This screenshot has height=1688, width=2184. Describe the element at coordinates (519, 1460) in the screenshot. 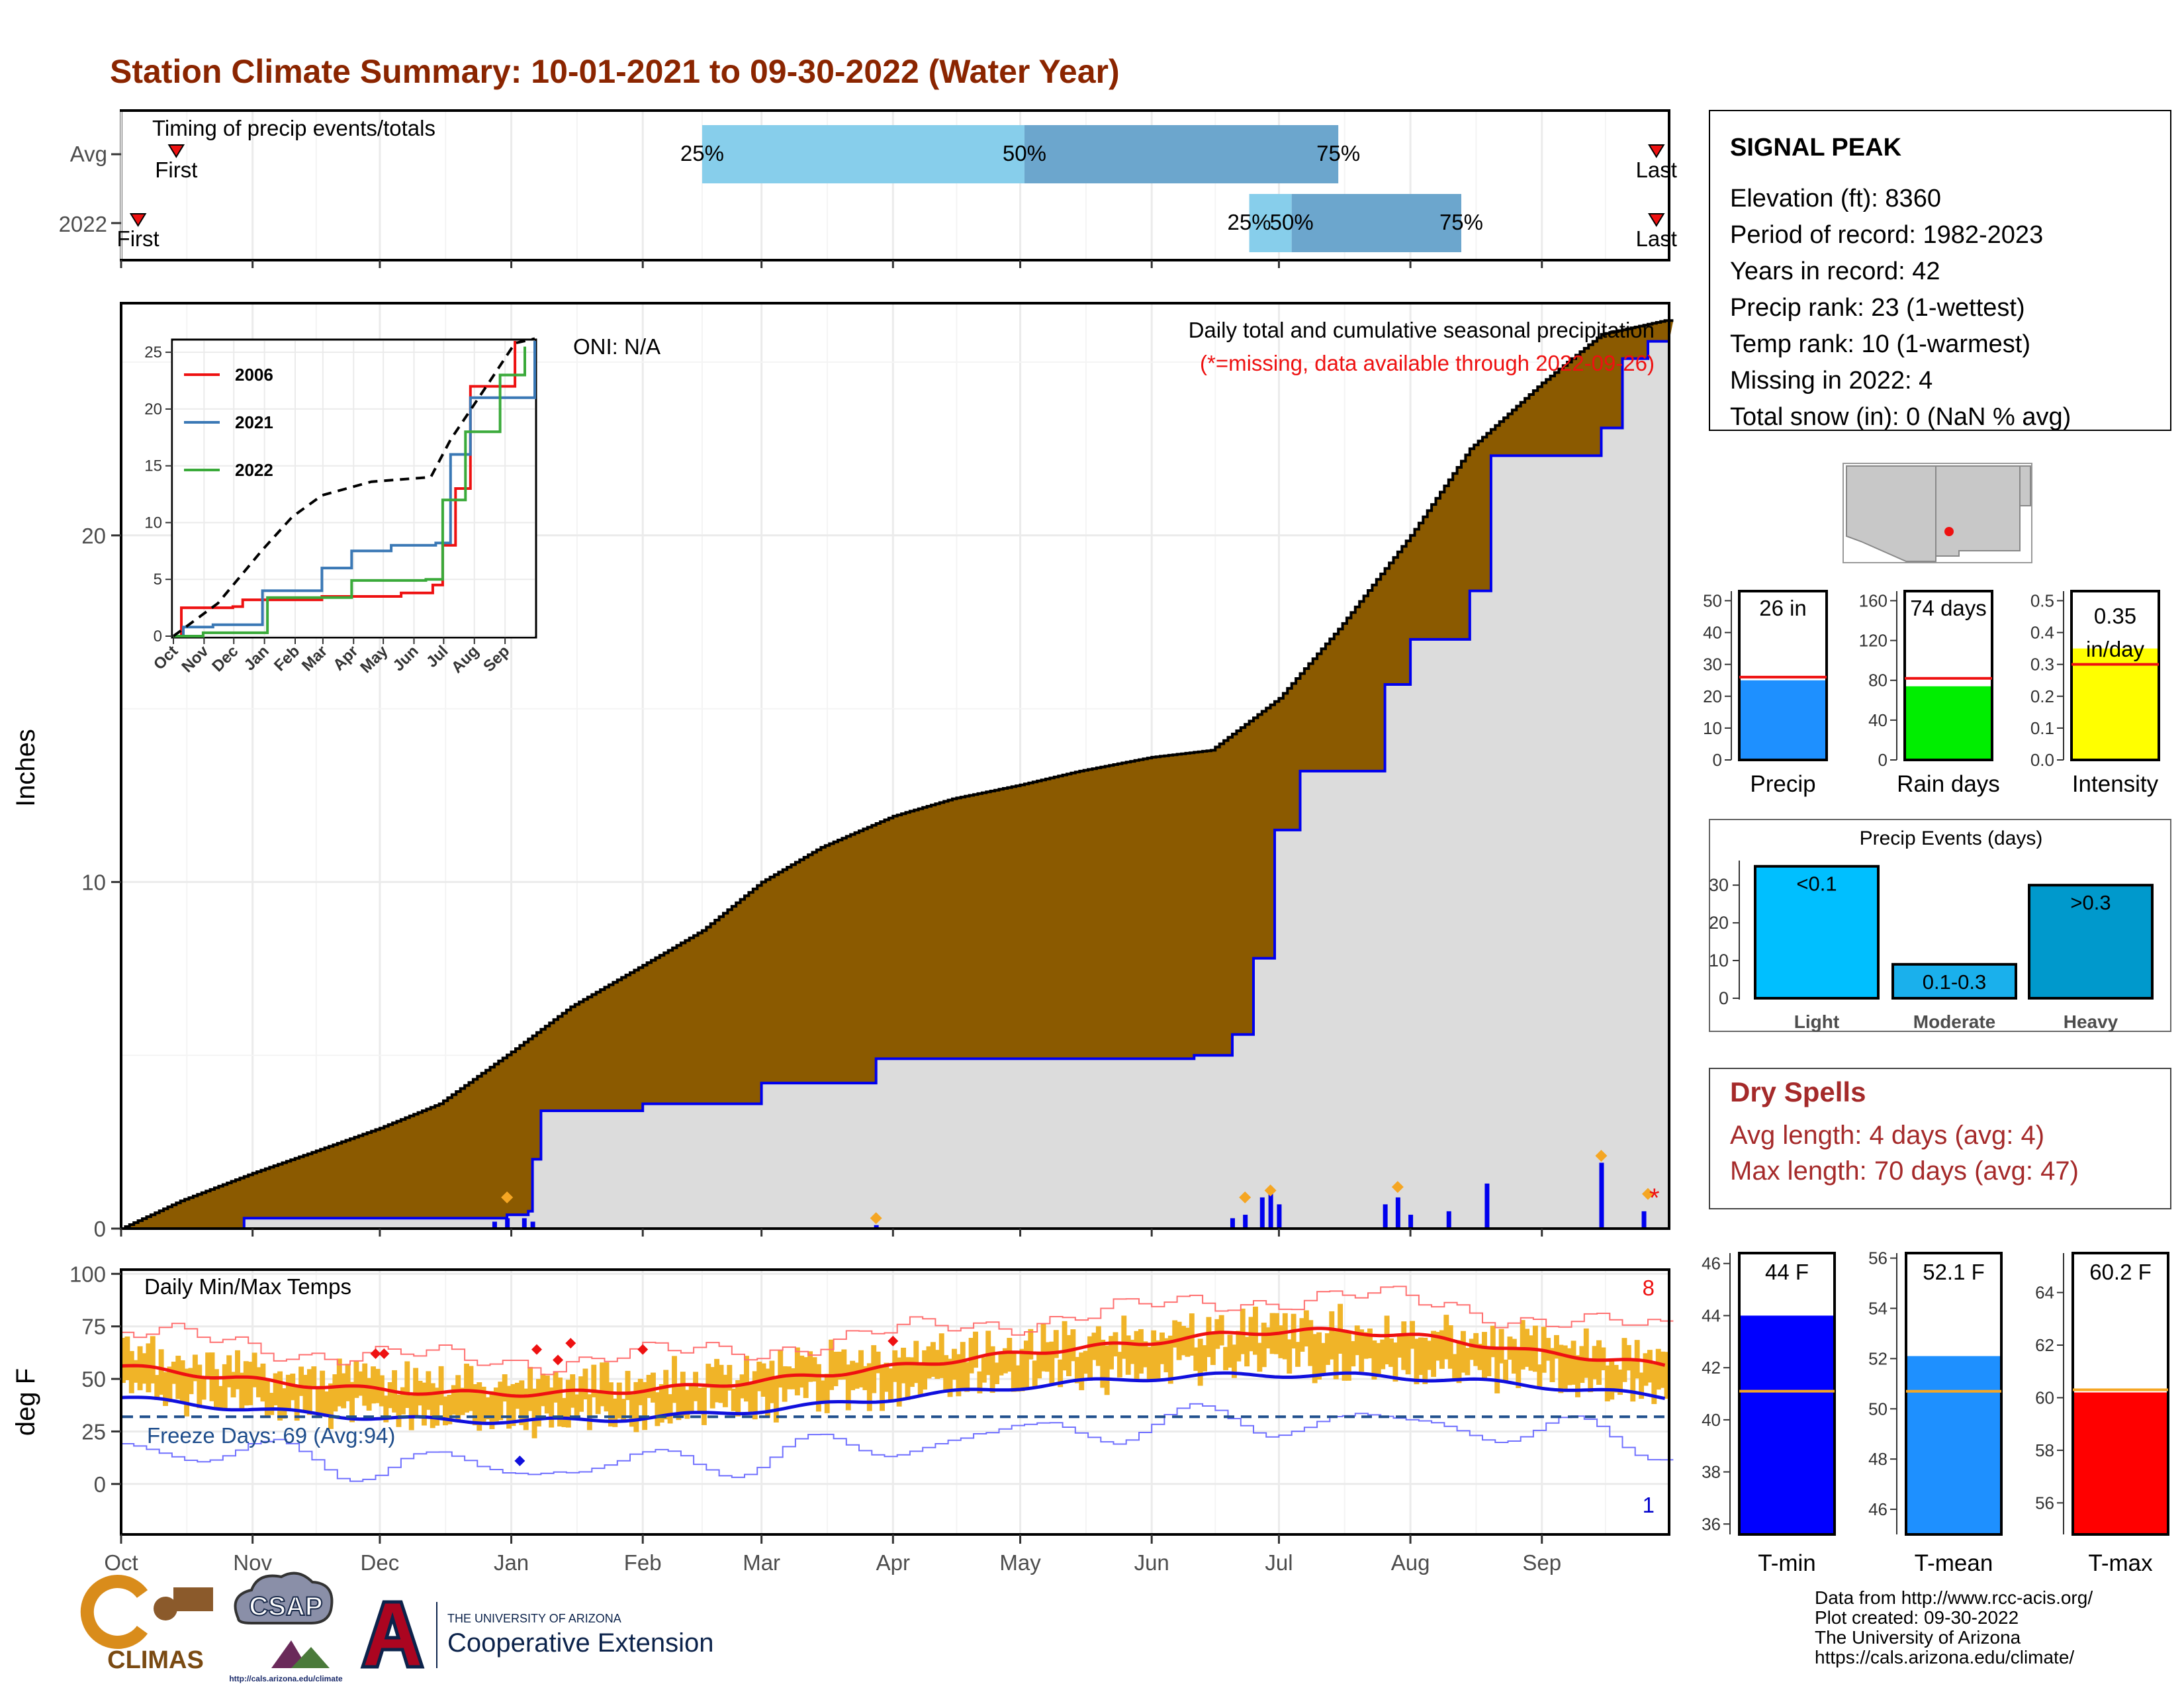

I see `record-low-marker` at that location.